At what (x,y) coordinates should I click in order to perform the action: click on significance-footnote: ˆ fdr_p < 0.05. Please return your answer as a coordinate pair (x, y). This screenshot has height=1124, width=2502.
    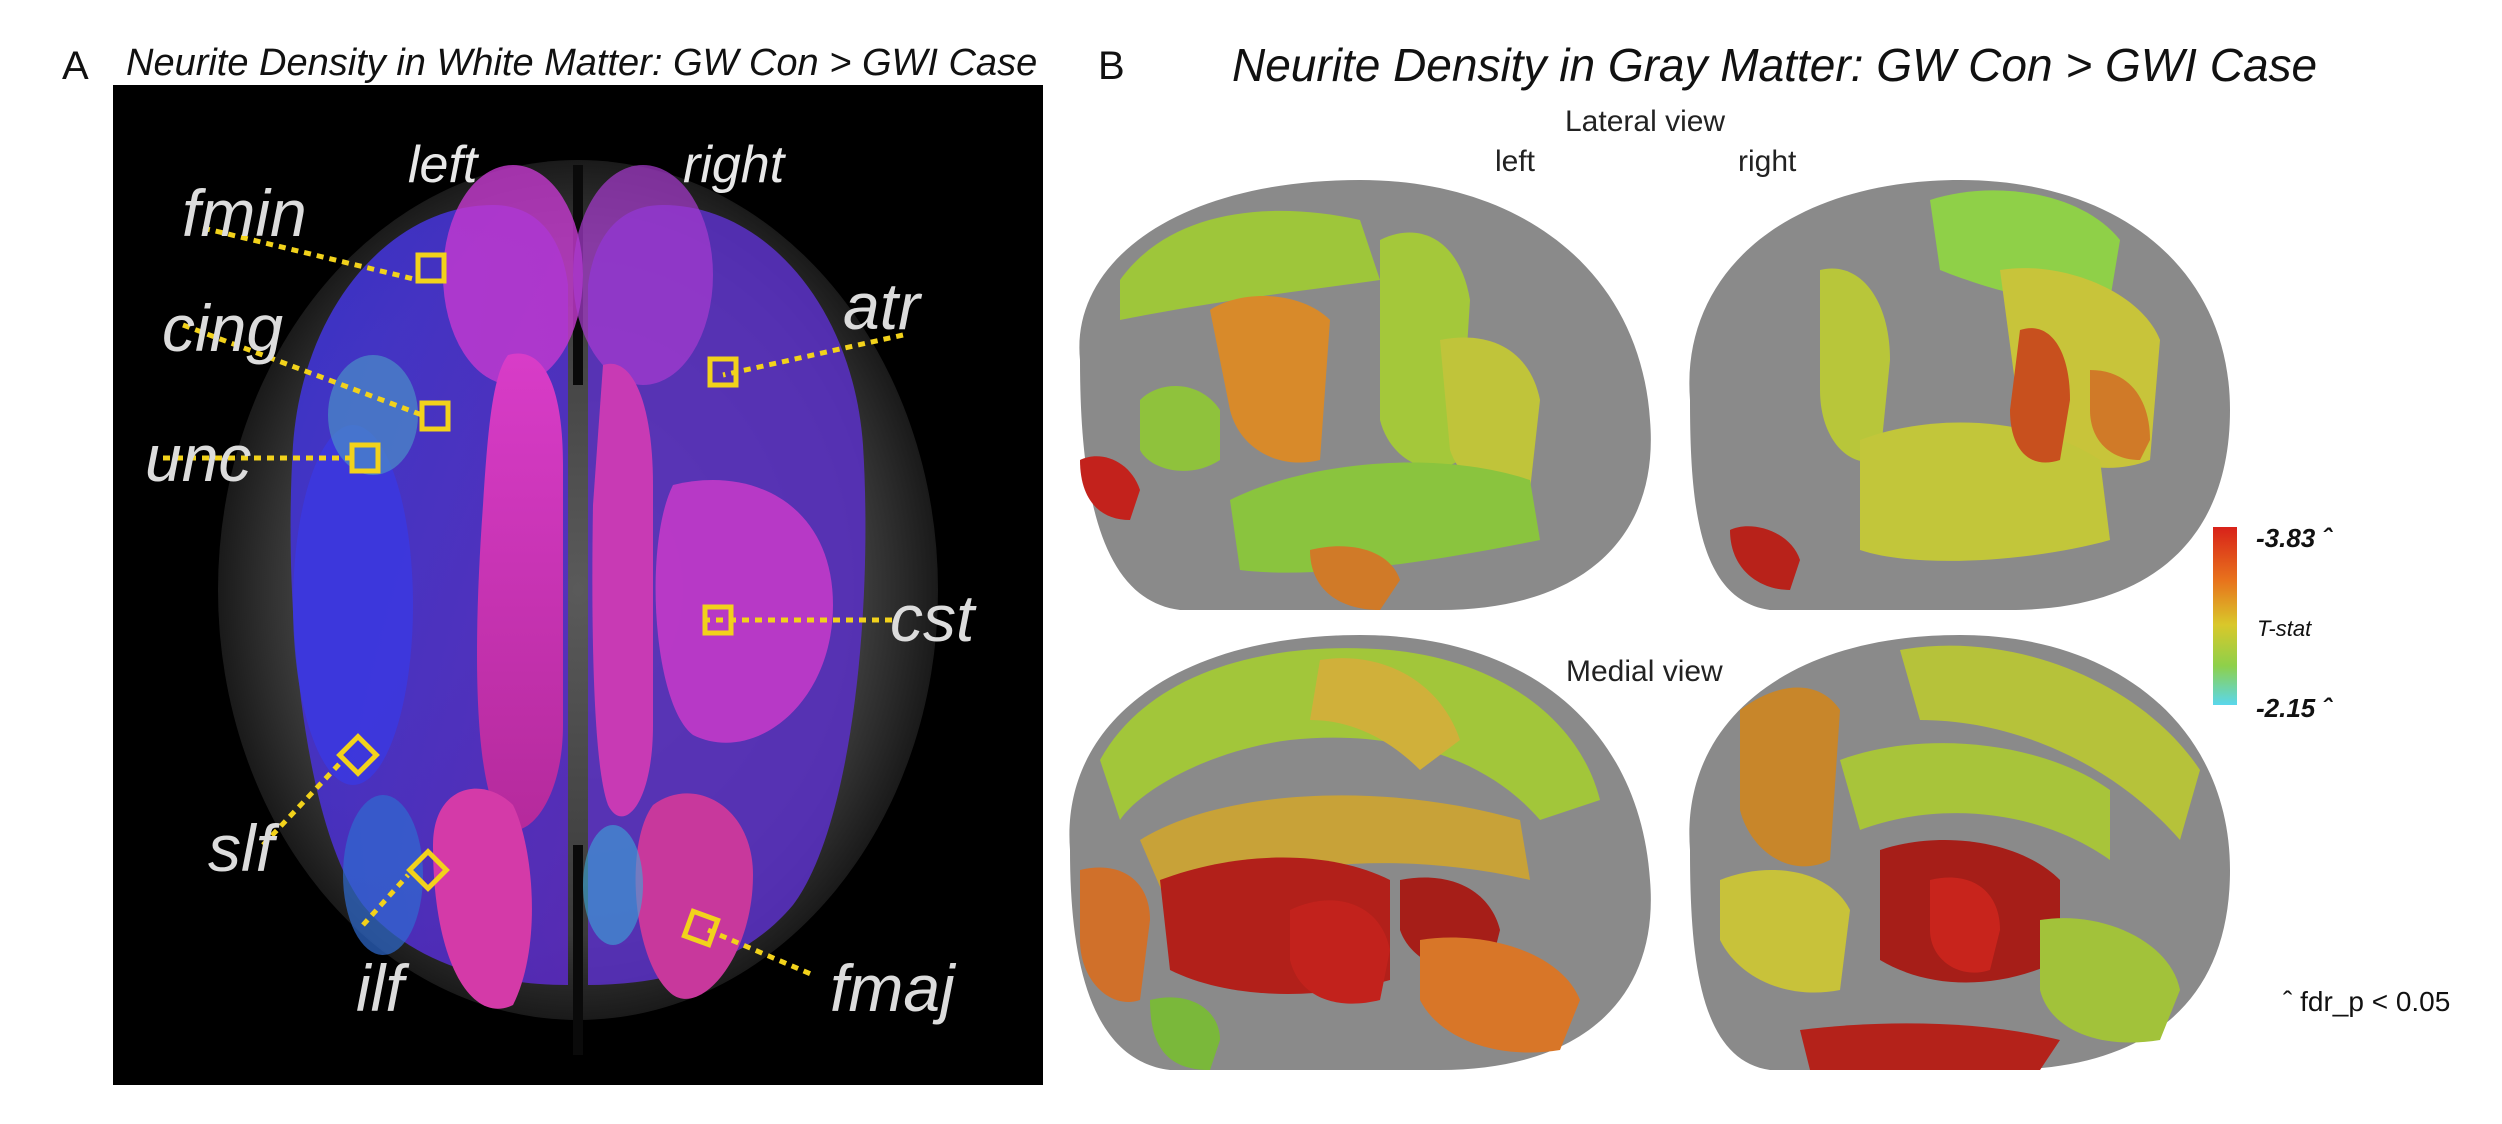
    Looking at the image, I should click on (2367, 1001).